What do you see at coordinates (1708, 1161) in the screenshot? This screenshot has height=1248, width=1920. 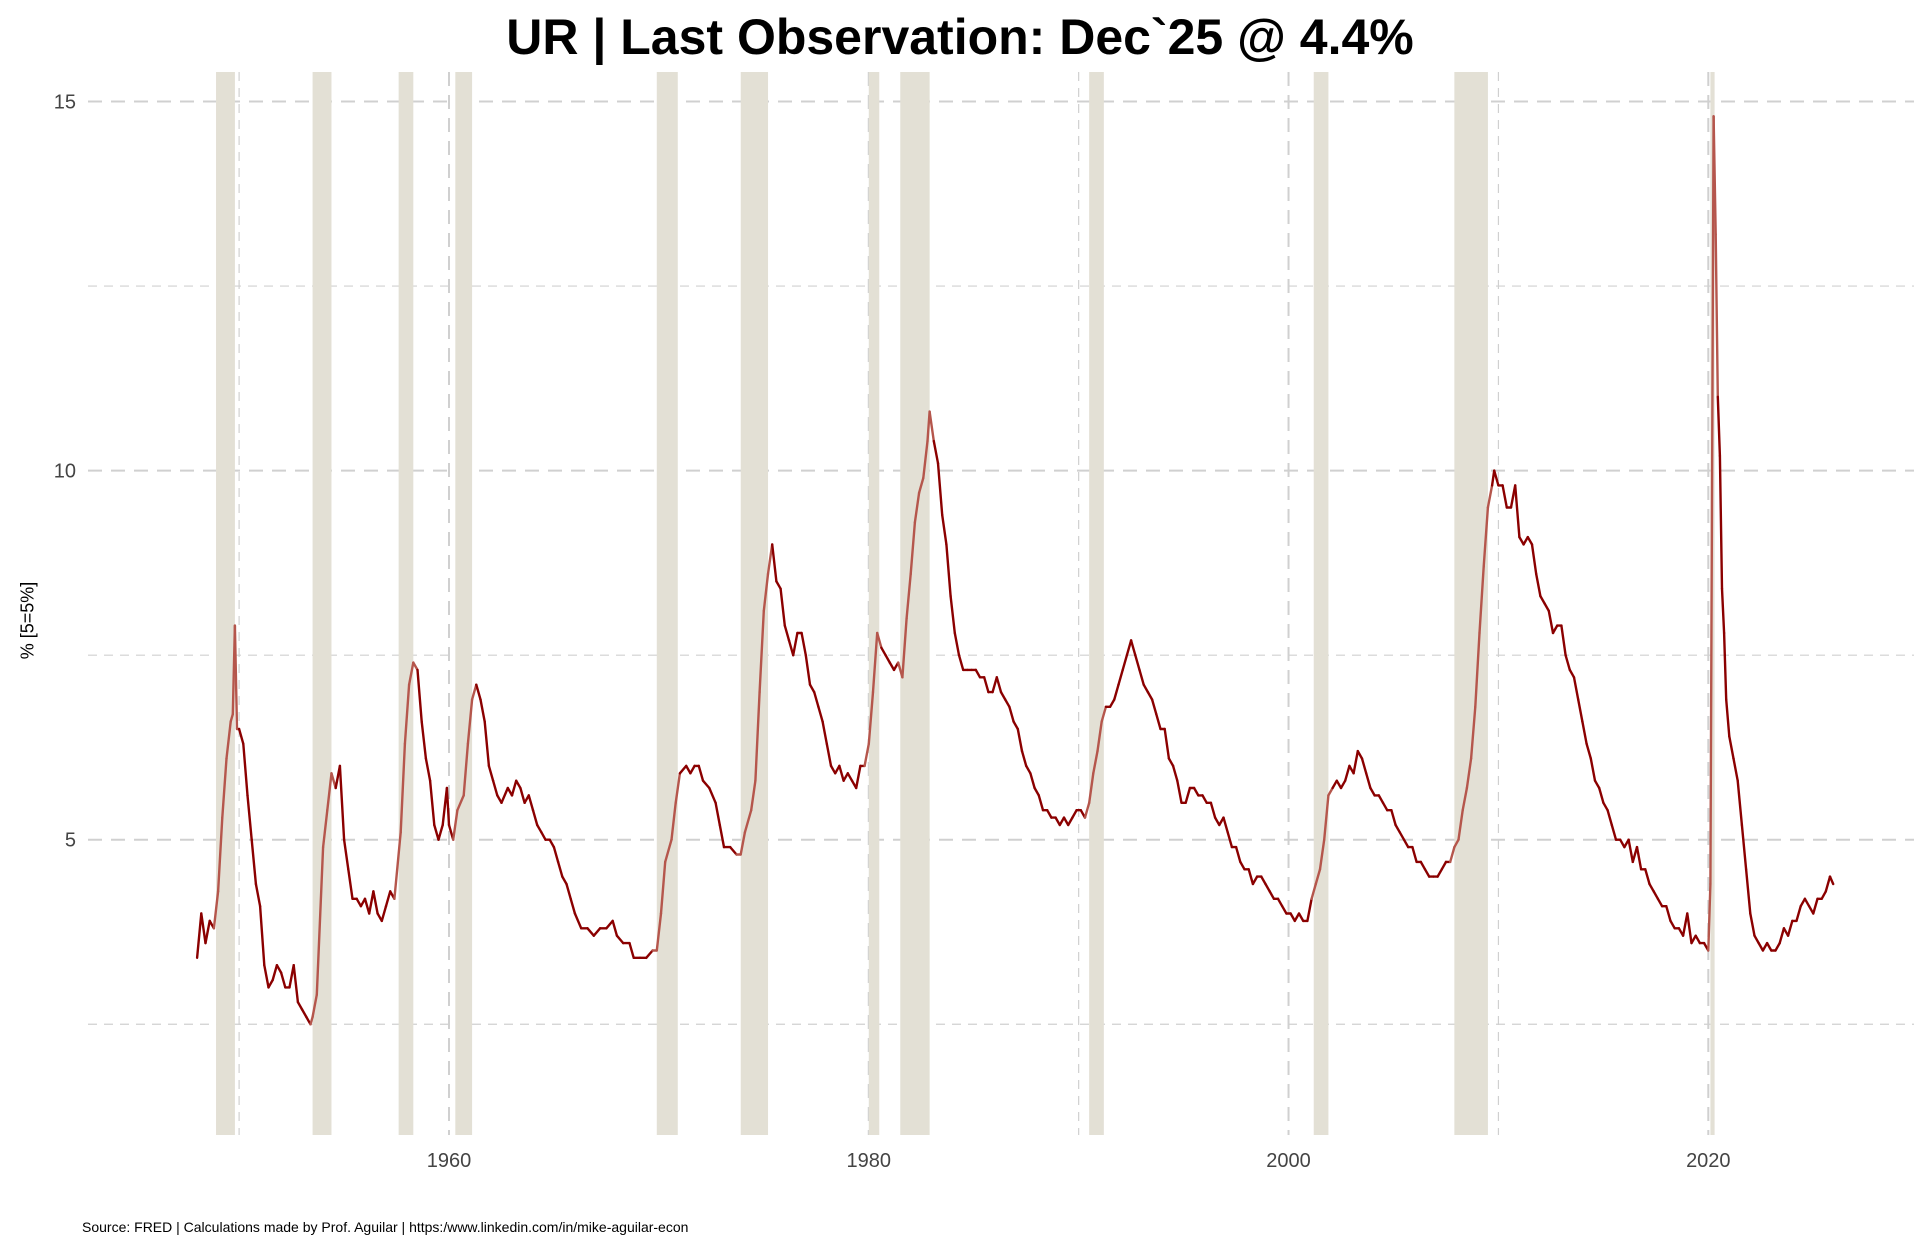 I see `x-tick-label: 2020` at bounding box center [1708, 1161].